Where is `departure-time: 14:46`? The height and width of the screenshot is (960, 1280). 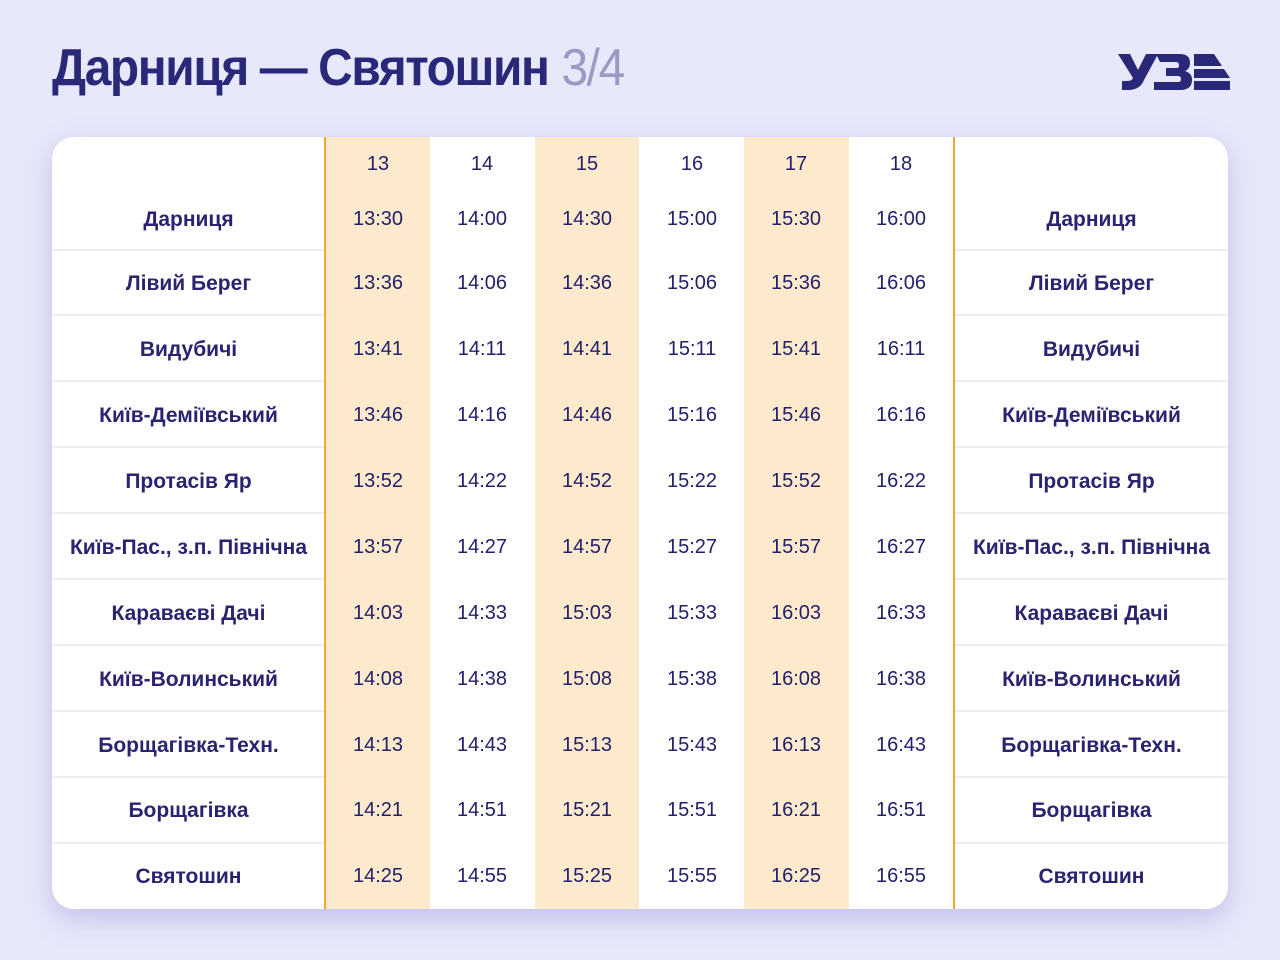
departure-time: 14:46 is located at coordinates (587, 415).